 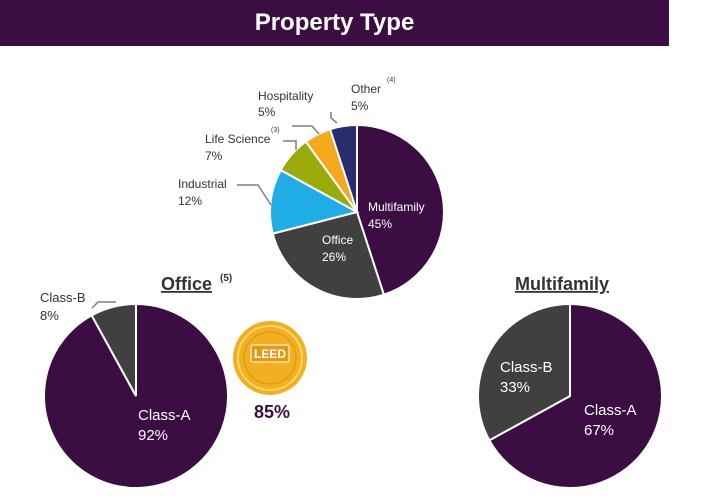 What do you see at coordinates (285, 96) in the screenshot?
I see `label-hospitality: Hospitality` at bounding box center [285, 96].